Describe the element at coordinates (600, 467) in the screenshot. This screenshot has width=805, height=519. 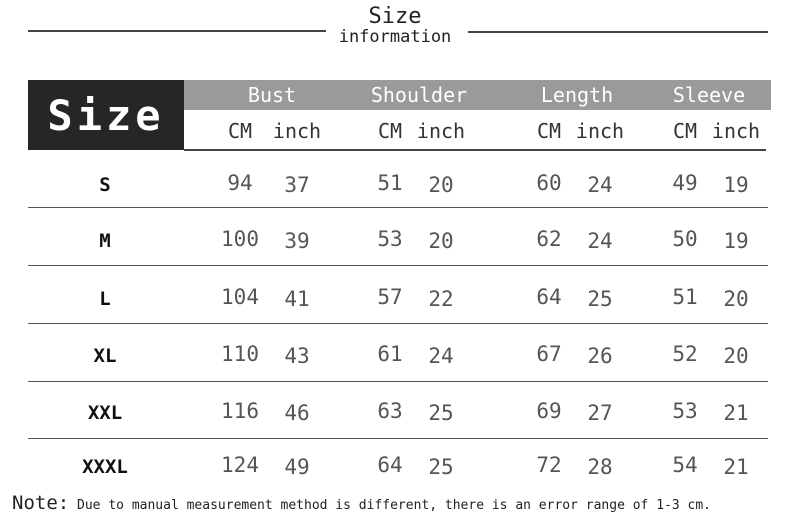
I see `measurement-value: 28` at that location.